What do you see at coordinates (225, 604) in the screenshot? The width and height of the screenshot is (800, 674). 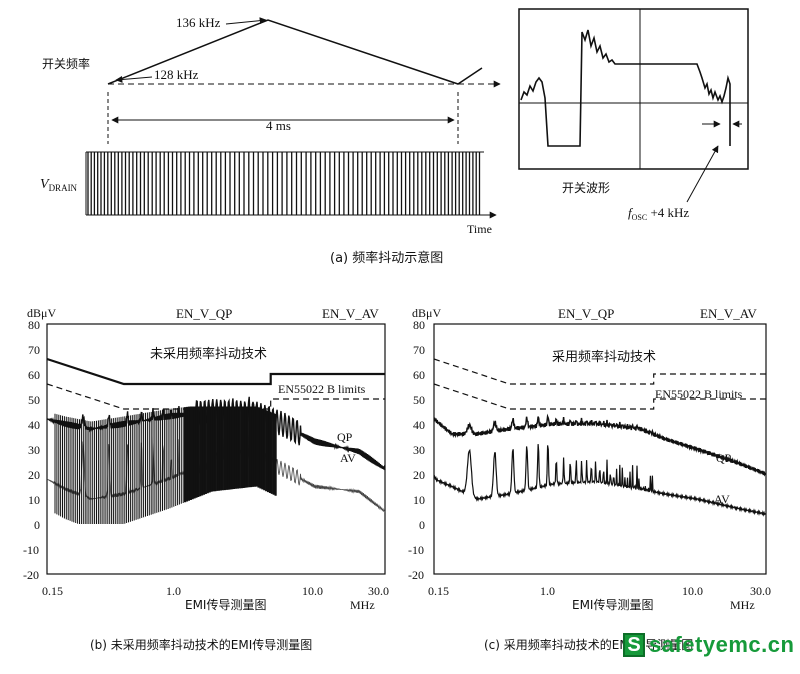 I see `chart-b-xlabel: EMI传导测量图` at bounding box center [225, 604].